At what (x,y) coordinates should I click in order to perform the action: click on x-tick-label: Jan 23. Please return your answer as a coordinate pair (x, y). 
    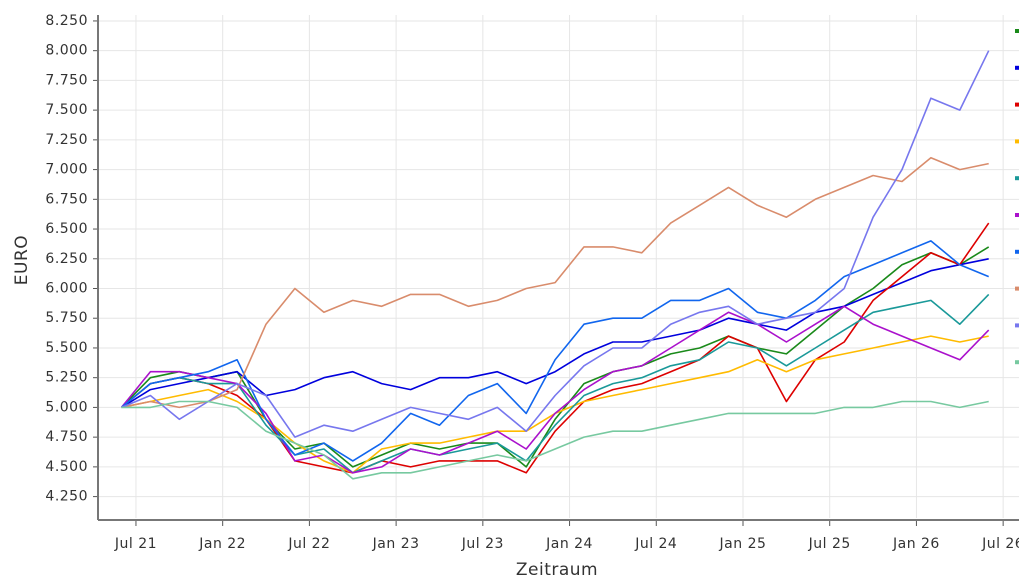
    Looking at the image, I should click on (396, 544).